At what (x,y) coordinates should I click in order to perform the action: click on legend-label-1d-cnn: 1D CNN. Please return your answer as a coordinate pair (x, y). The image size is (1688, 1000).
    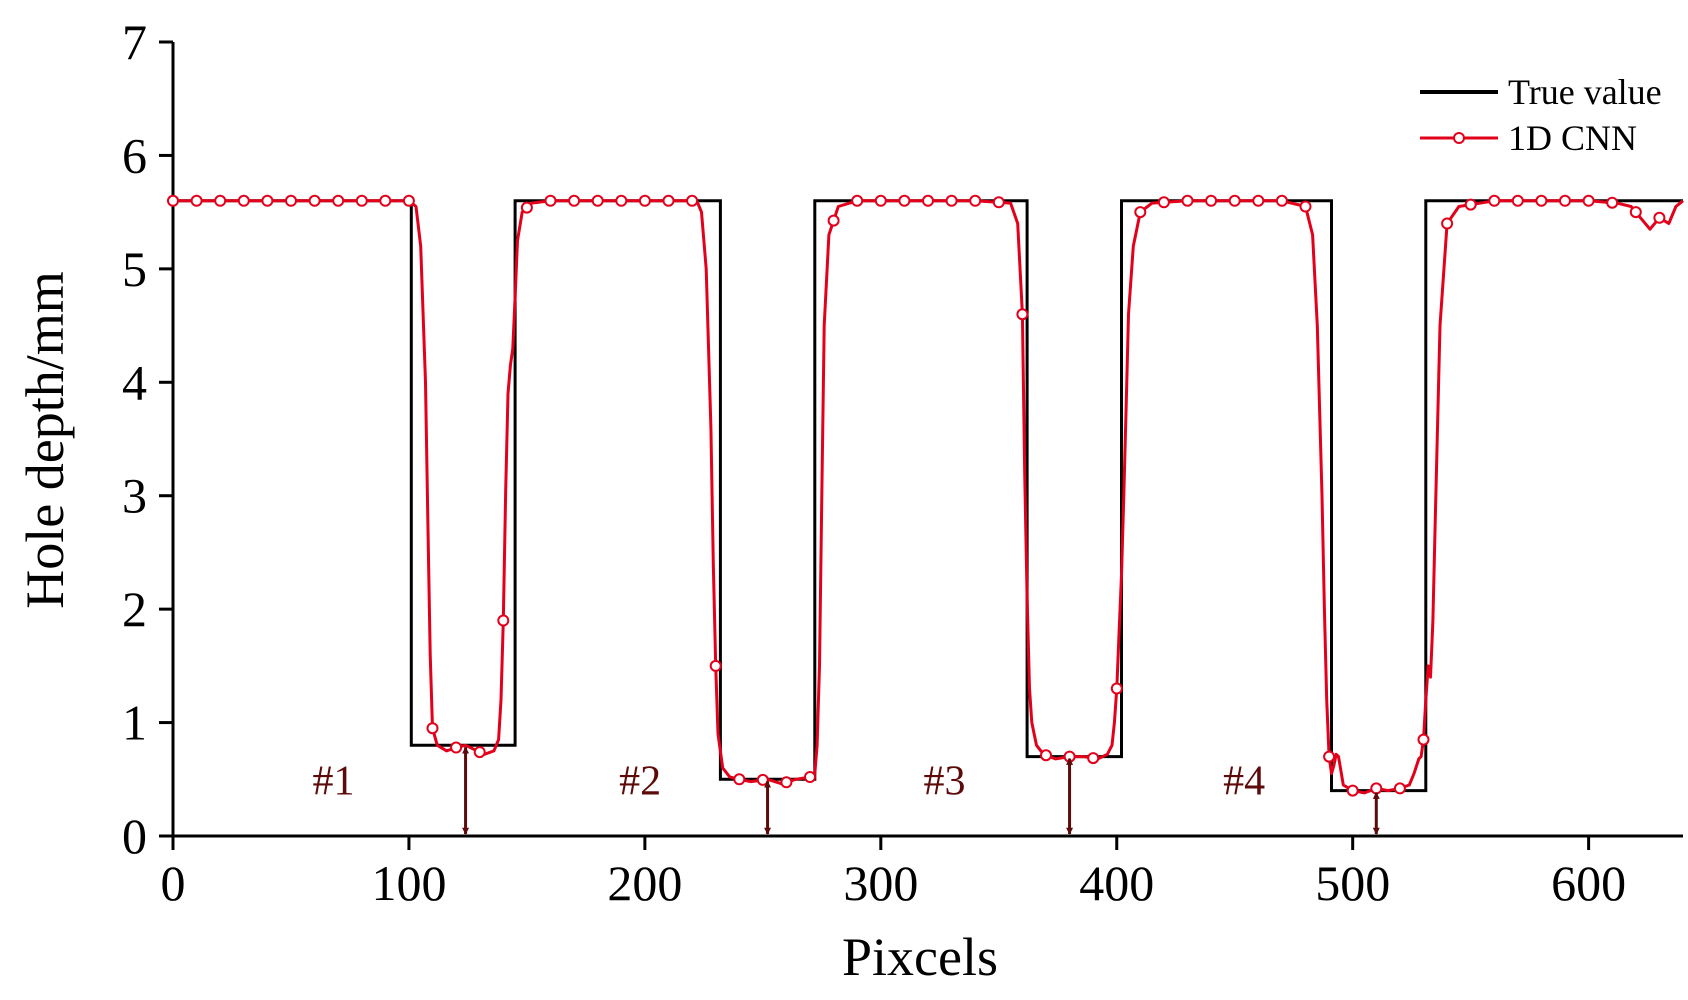
    Looking at the image, I should click on (1572, 138).